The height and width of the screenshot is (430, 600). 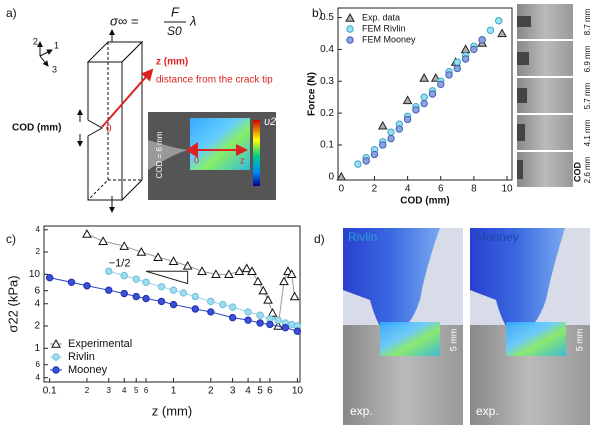 What do you see at coordinates (342, 189) in the screenshot?
I see `x-tick-label: 0` at bounding box center [342, 189].